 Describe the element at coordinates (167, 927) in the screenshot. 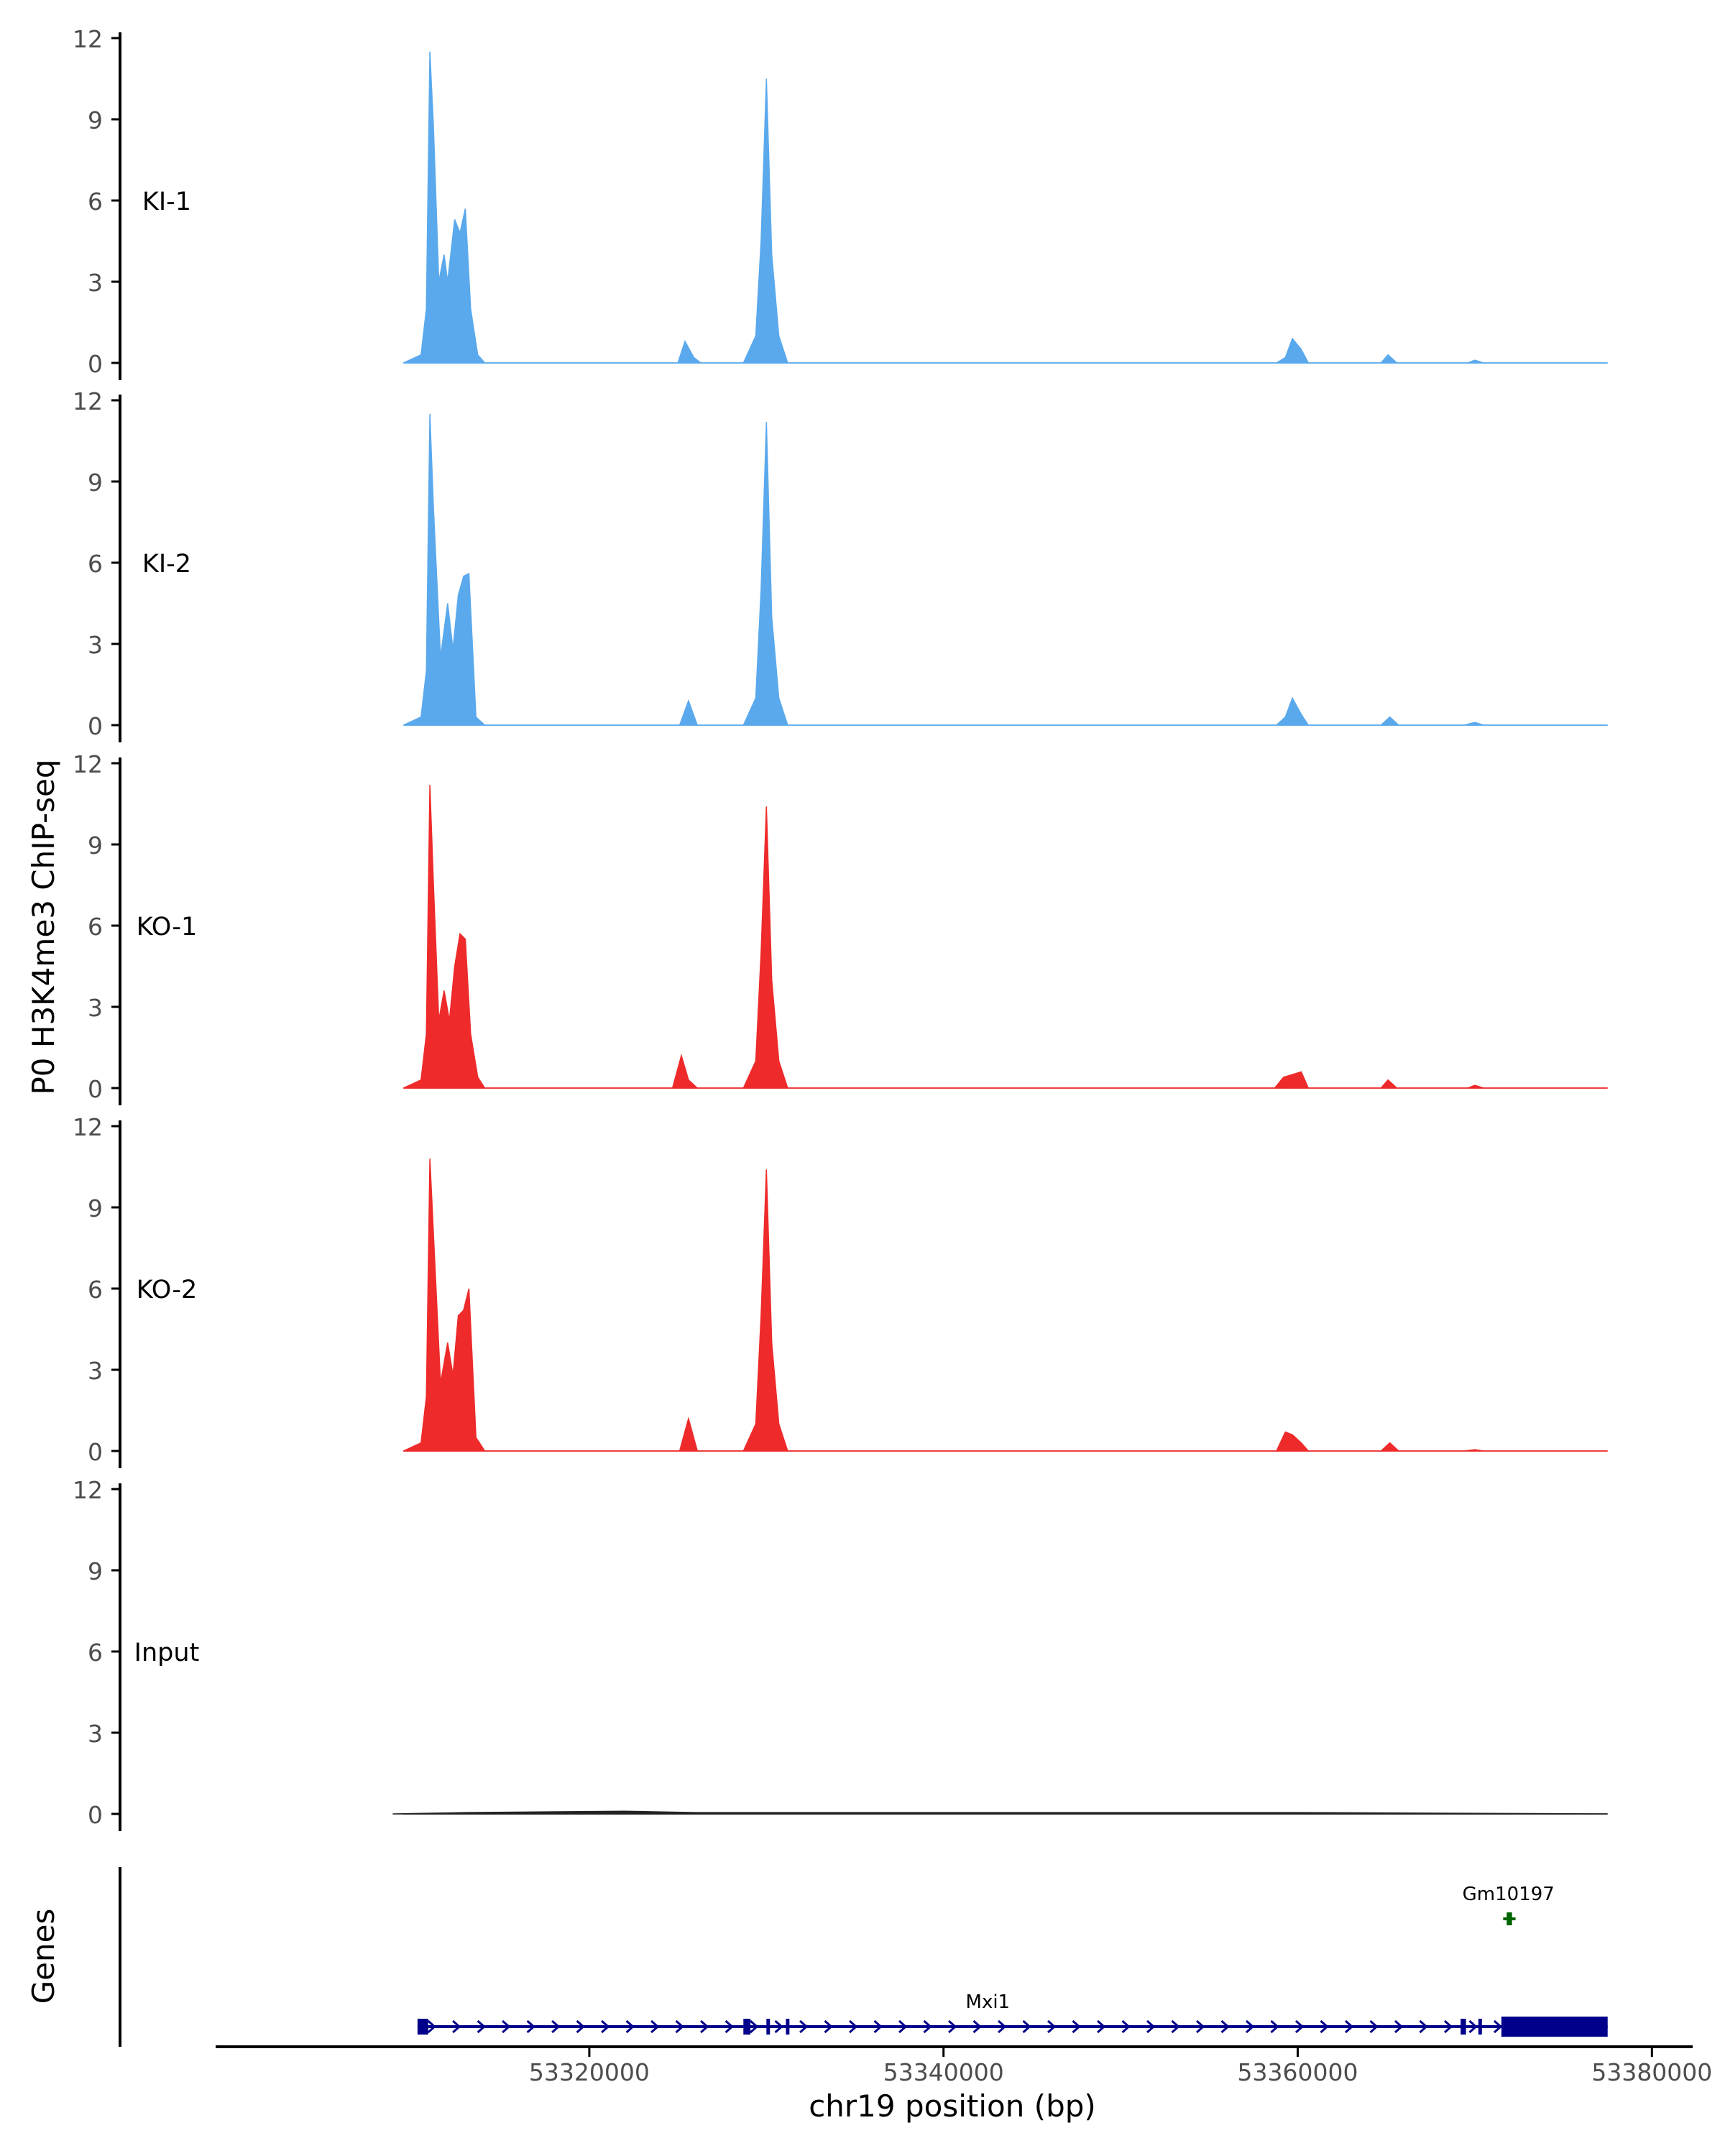

I see `track-label: KO-1` at that location.